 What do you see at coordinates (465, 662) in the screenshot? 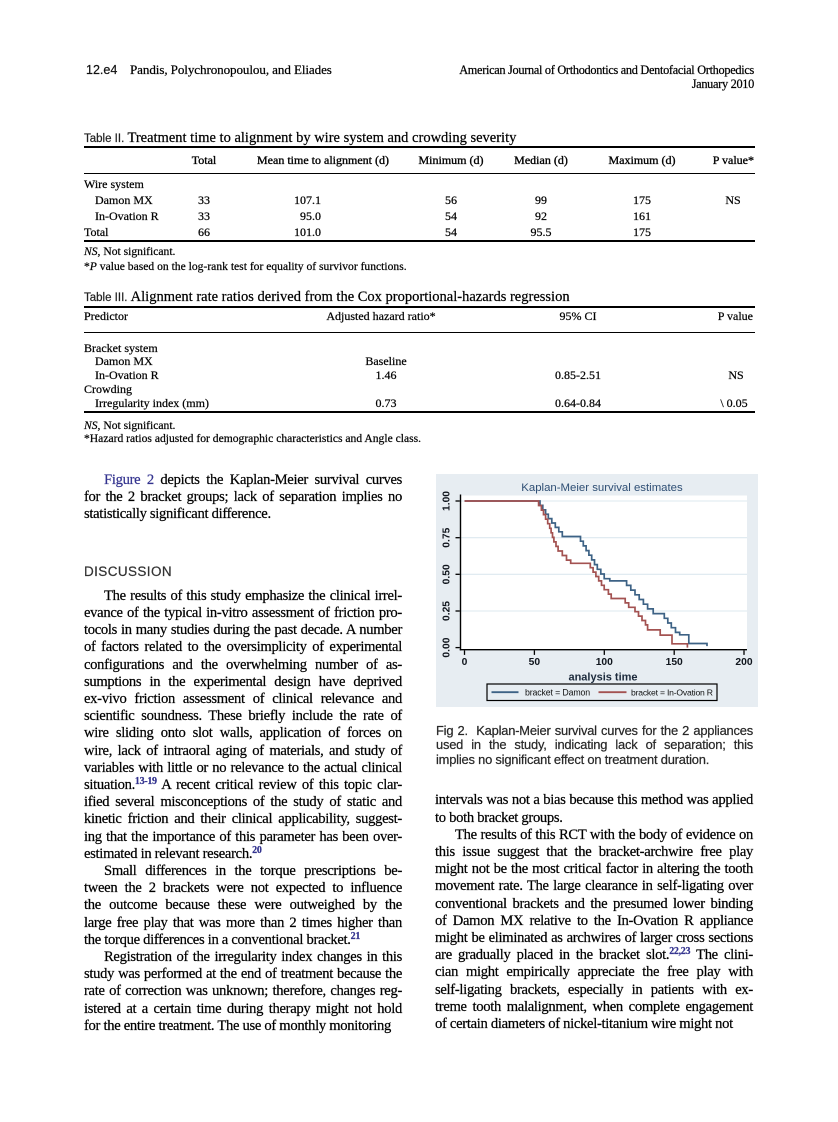
I see `svg-text: 0` at bounding box center [465, 662].